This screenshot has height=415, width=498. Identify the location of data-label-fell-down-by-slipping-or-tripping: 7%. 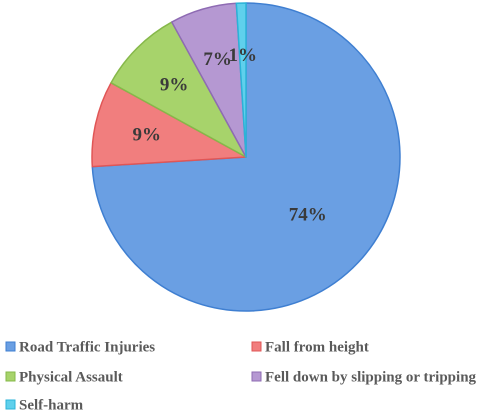
(217, 59).